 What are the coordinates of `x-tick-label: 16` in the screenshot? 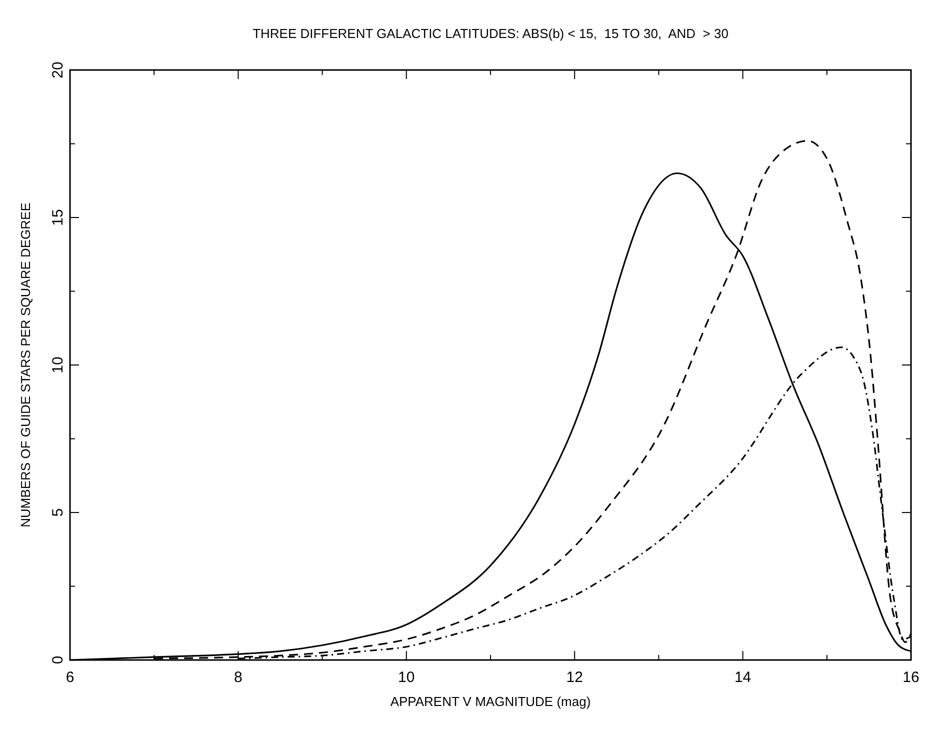 It's located at (911, 677).